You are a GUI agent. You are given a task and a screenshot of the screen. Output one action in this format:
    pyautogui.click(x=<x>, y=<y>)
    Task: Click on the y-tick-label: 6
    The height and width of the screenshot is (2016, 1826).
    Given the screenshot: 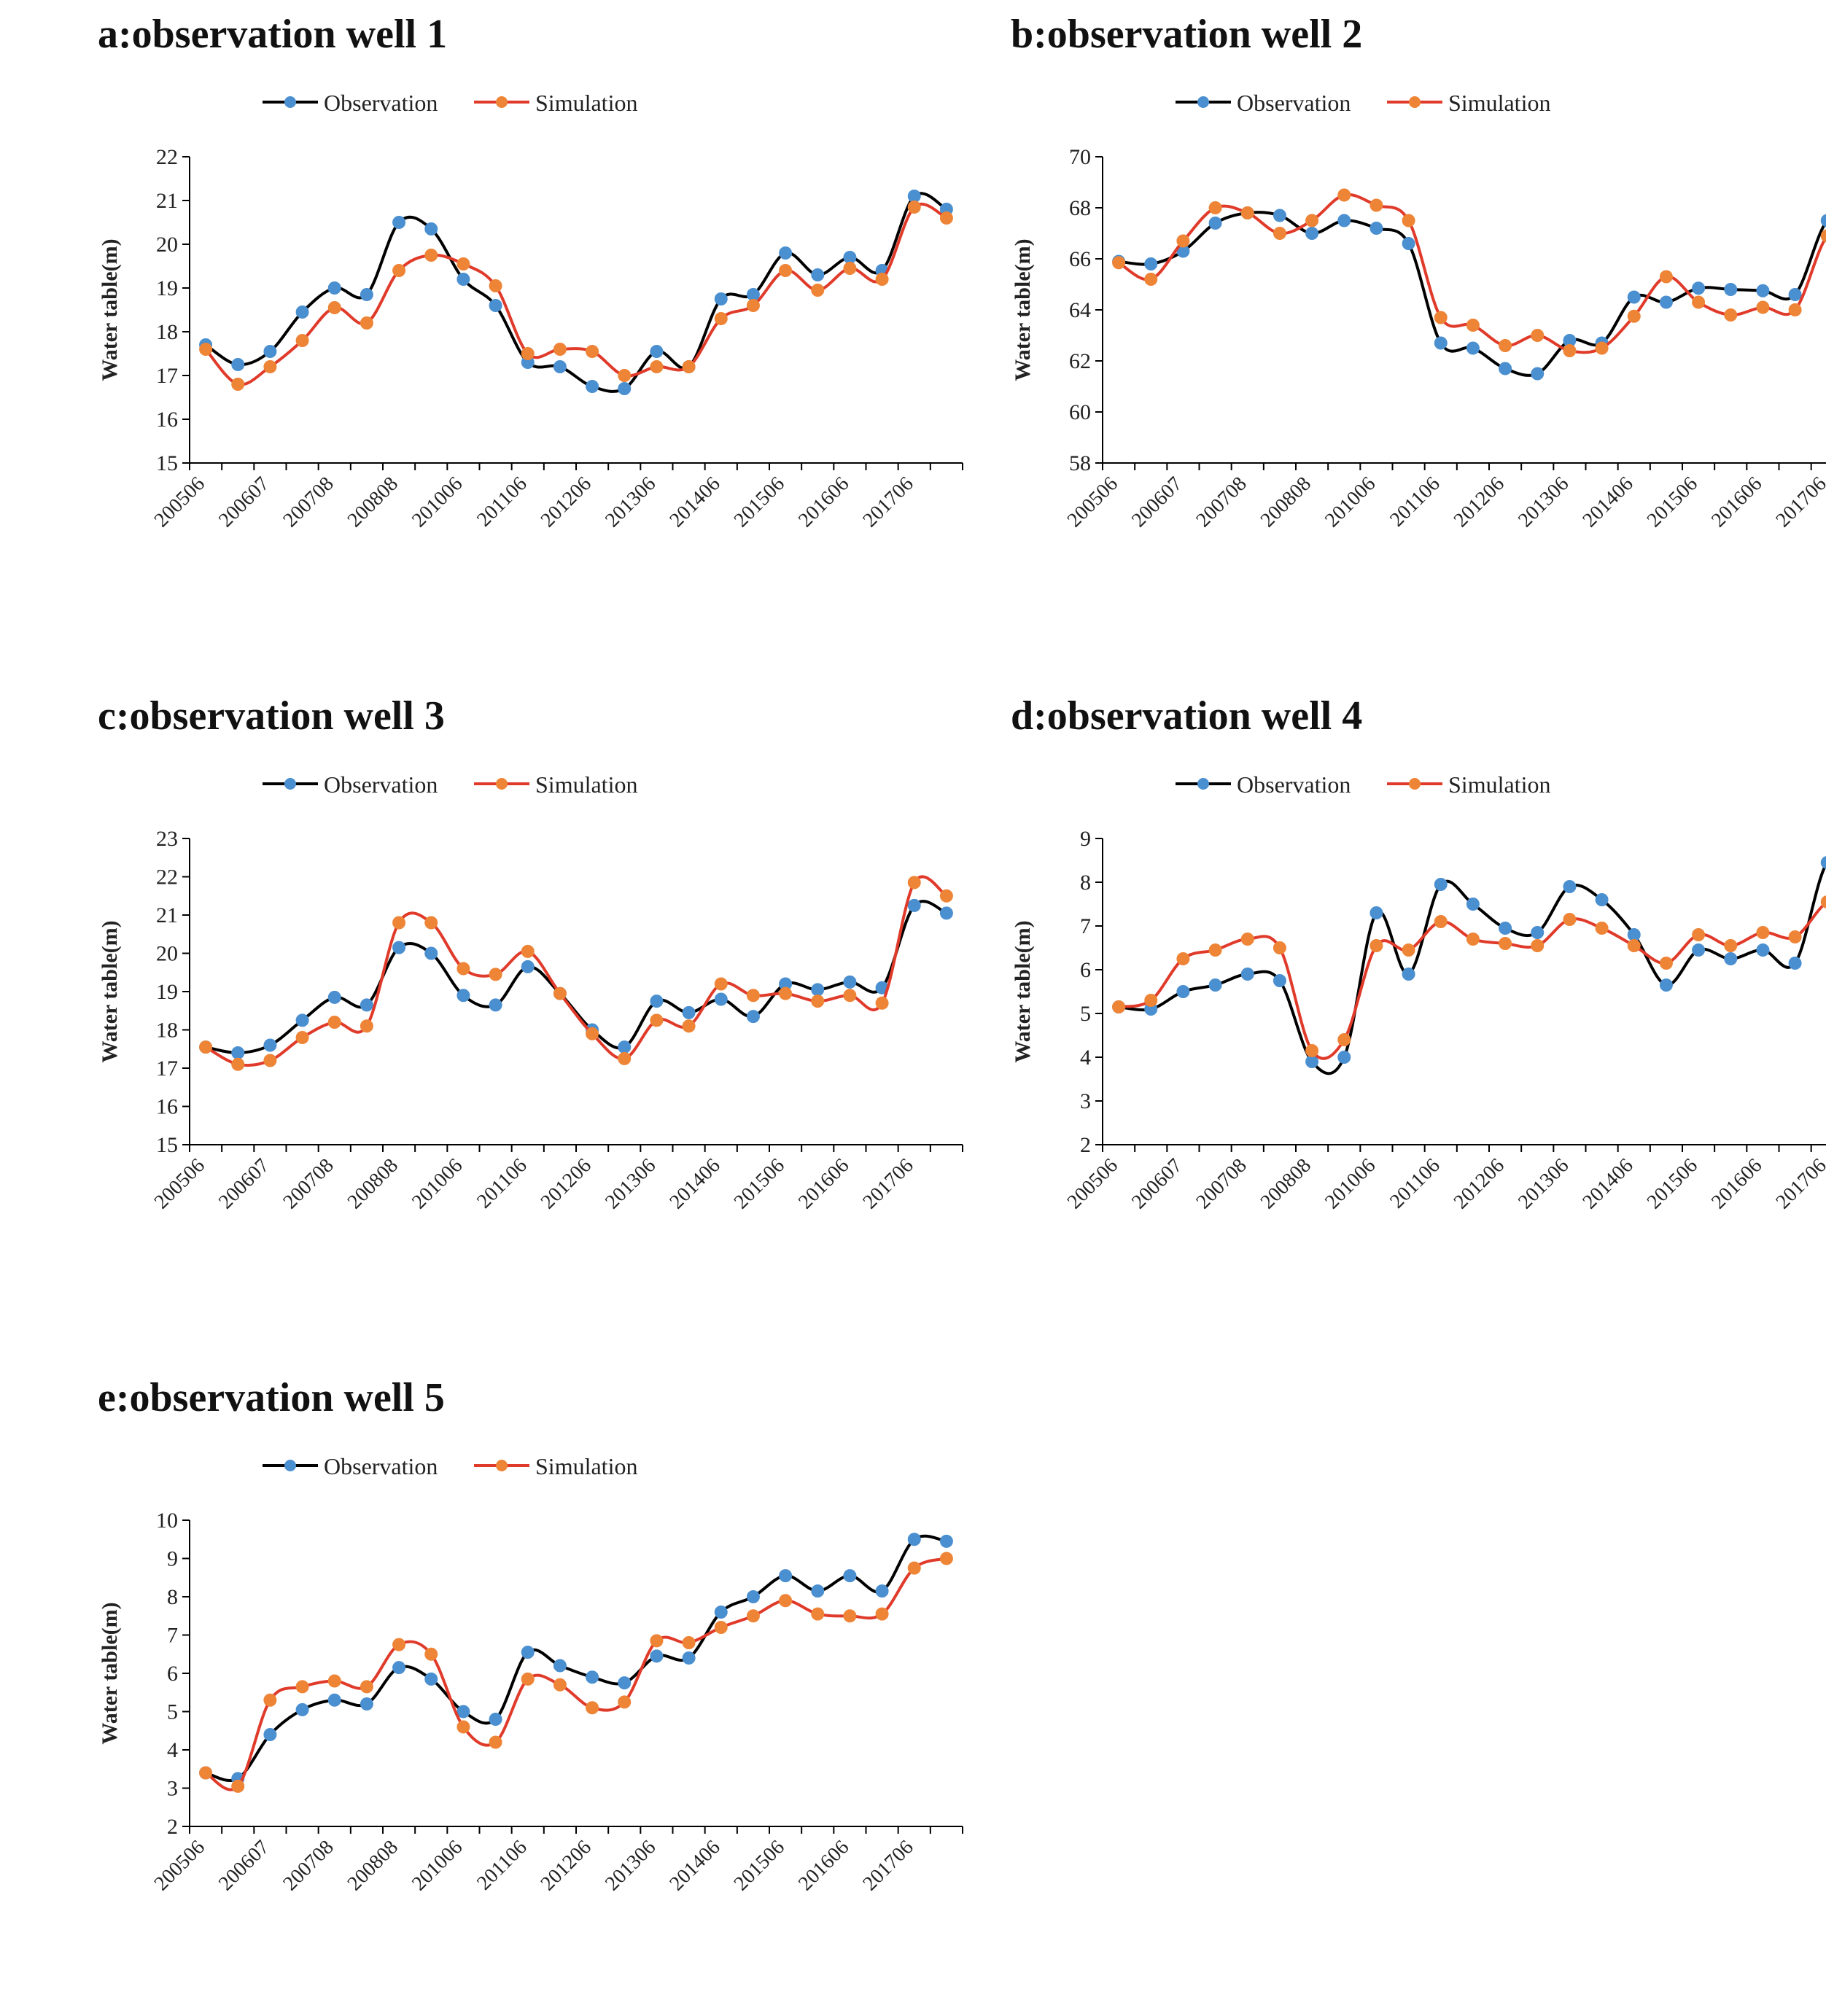 What is the action you would take?
    pyautogui.click(x=172, y=1674)
    